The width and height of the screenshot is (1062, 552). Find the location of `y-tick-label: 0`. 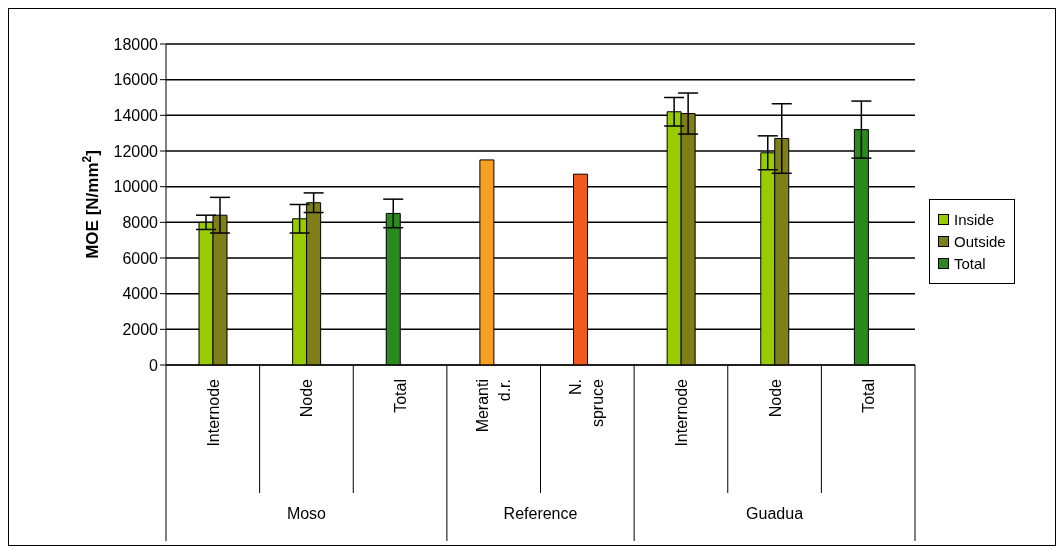

y-tick-label: 0 is located at coordinates (154, 365).